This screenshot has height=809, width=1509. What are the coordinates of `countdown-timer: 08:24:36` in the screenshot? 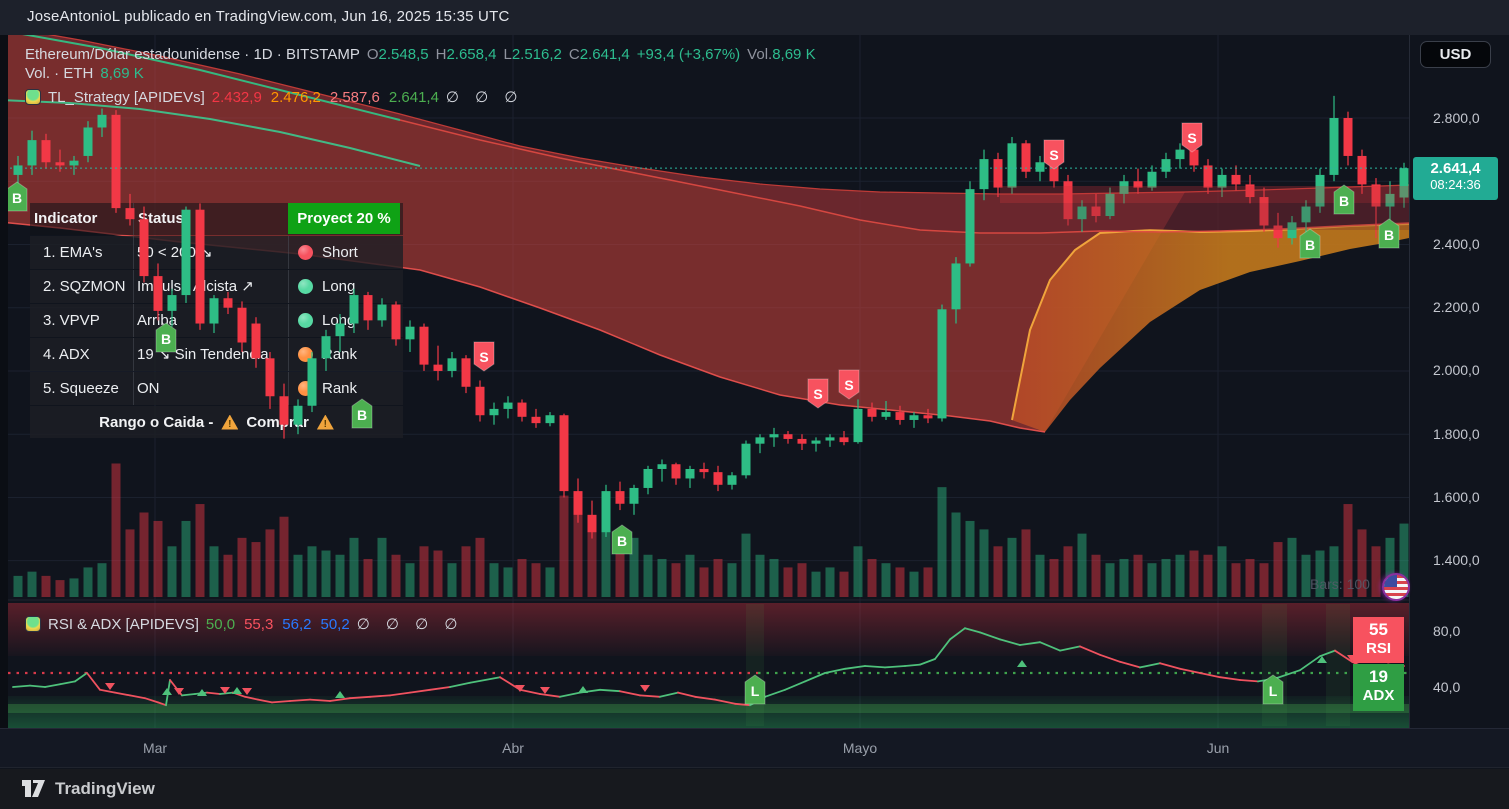 It's located at (1455, 184).